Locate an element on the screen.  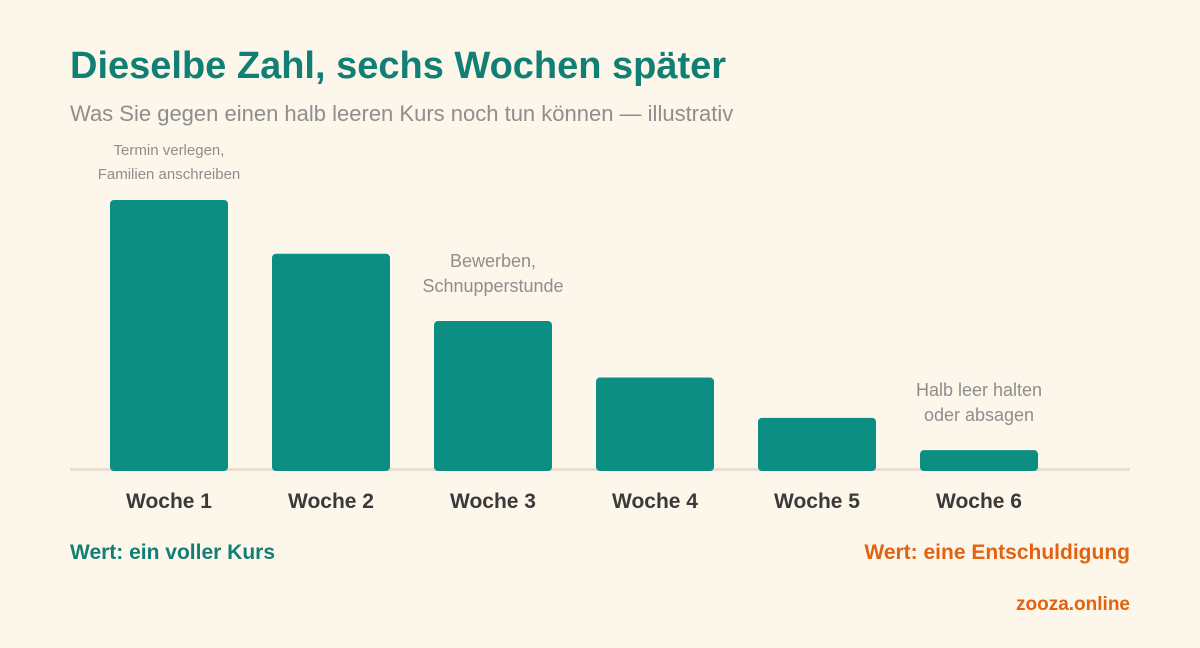
annotation-label: Schnupperstunde is located at coordinates (492, 286).